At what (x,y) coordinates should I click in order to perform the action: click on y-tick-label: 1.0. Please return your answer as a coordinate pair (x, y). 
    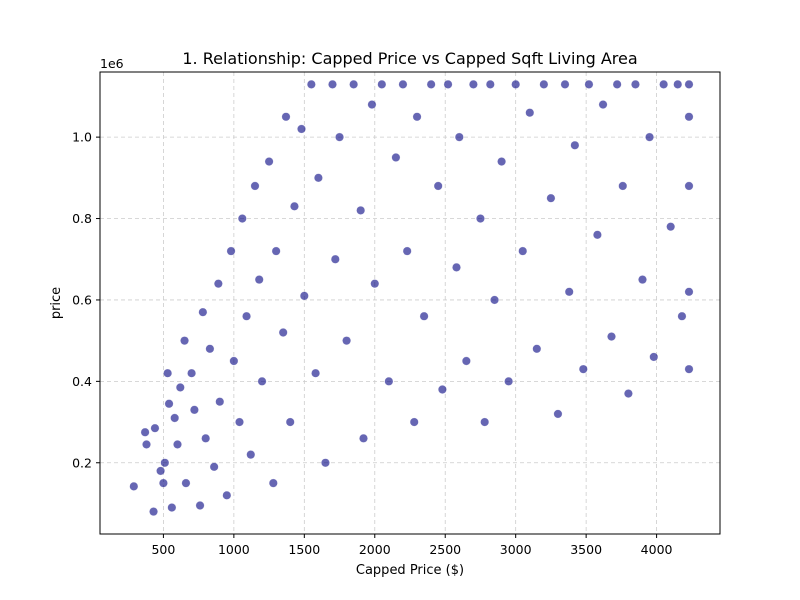
    Looking at the image, I should click on (82, 137).